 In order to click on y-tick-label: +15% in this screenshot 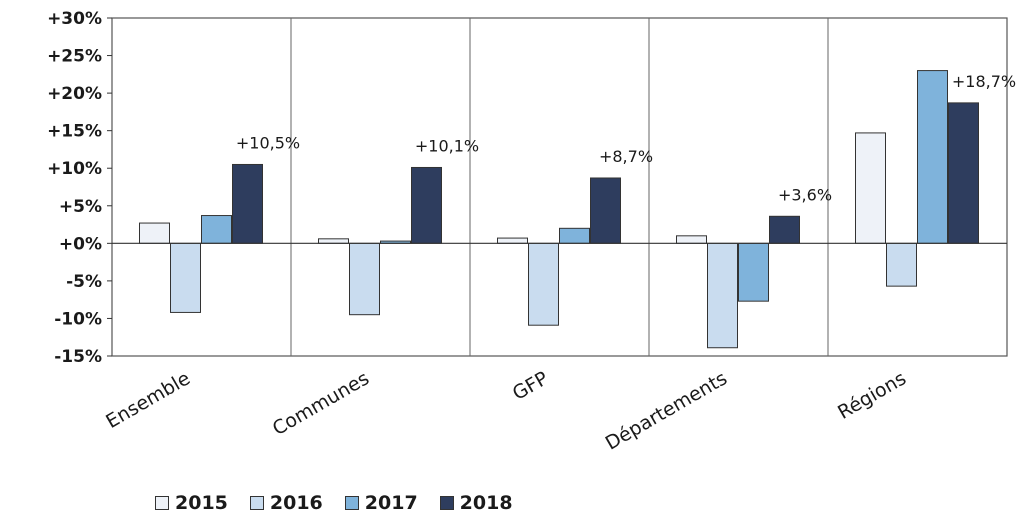, I will do `click(74, 132)`.